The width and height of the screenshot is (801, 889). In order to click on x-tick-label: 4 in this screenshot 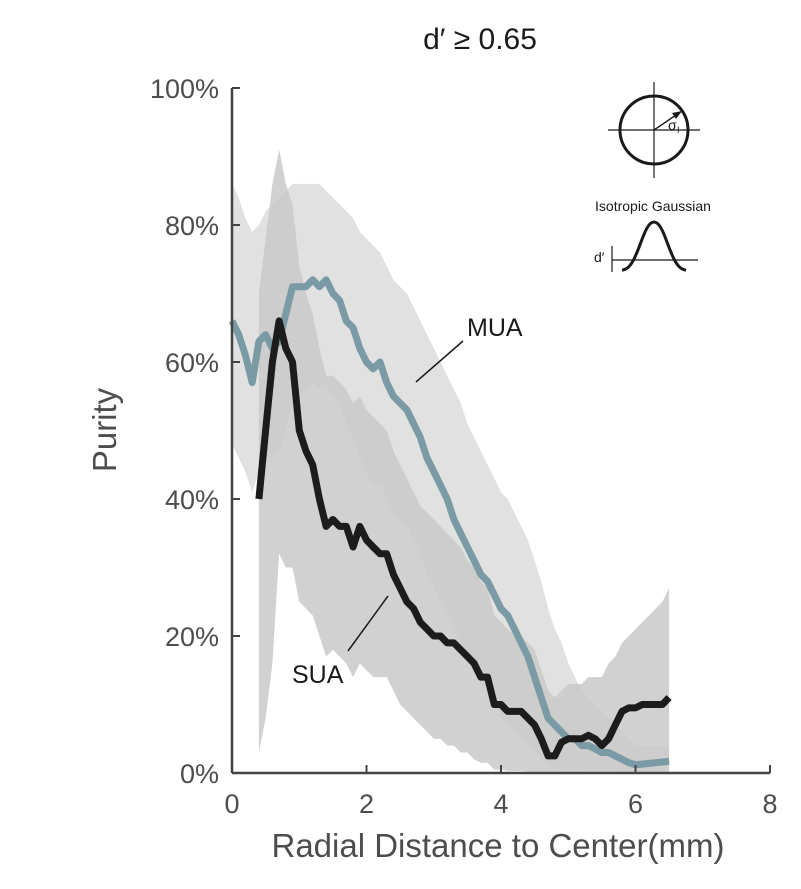, I will do `click(500, 804)`.